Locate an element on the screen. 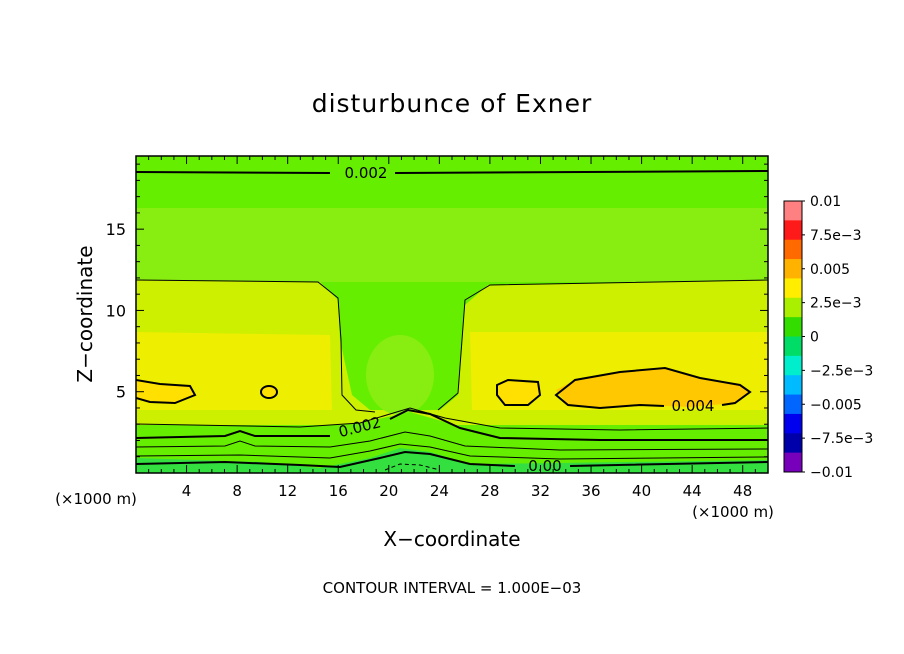  contour-thin-upper is located at coordinates (452, 346).